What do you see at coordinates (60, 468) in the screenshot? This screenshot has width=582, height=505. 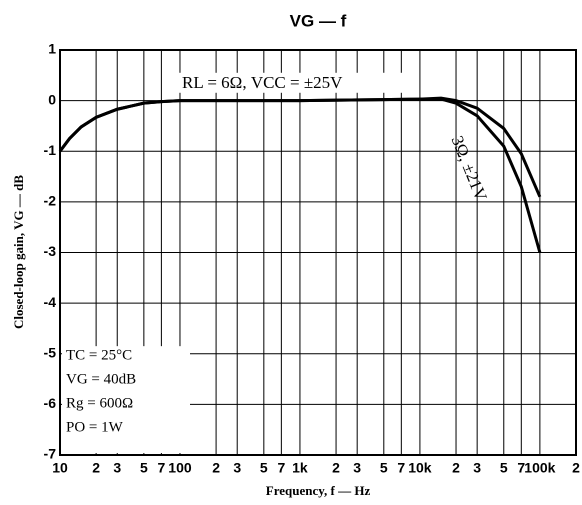 I see `x-tick-label: 10` at bounding box center [60, 468].